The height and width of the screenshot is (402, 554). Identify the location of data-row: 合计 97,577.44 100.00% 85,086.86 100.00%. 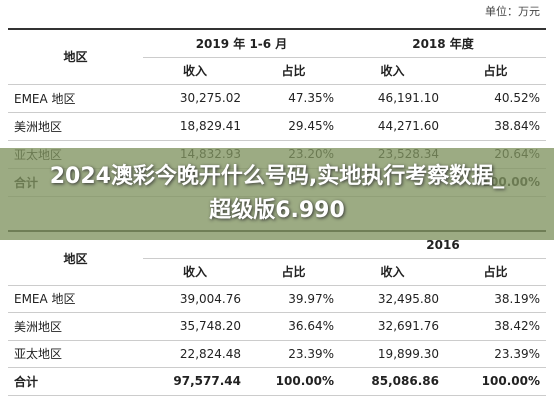
(277, 381).